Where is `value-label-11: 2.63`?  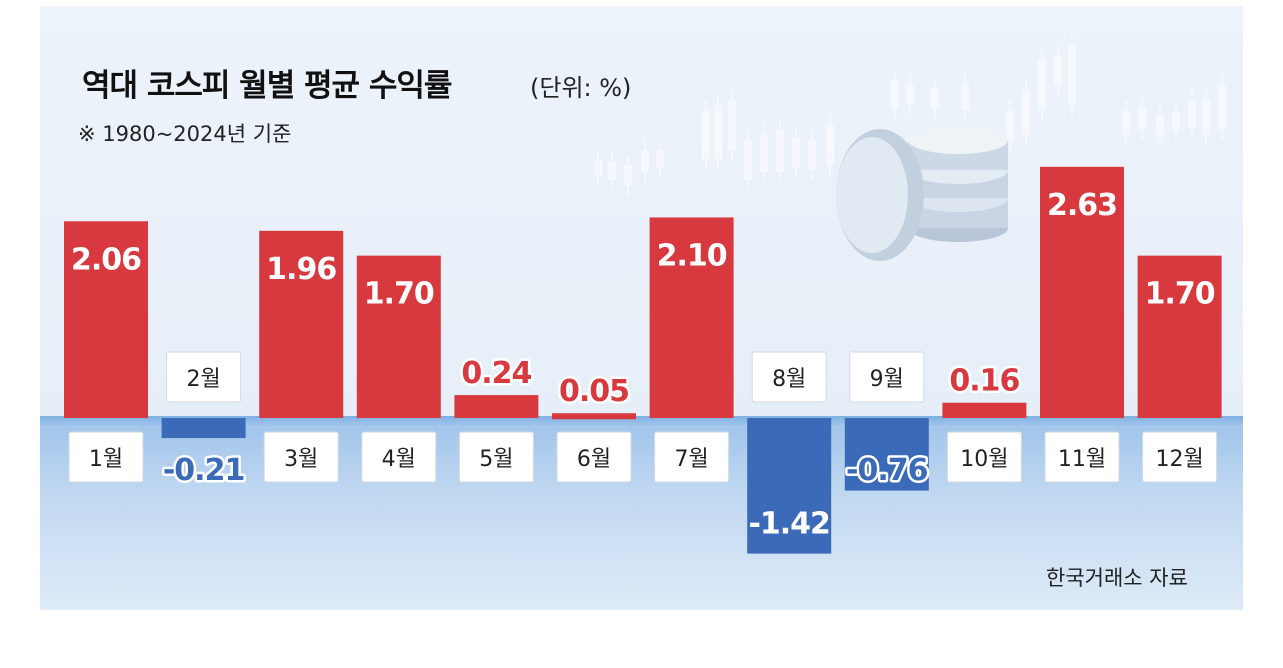 value-label-11: 2.63 is located at coordinates (1082, 205).